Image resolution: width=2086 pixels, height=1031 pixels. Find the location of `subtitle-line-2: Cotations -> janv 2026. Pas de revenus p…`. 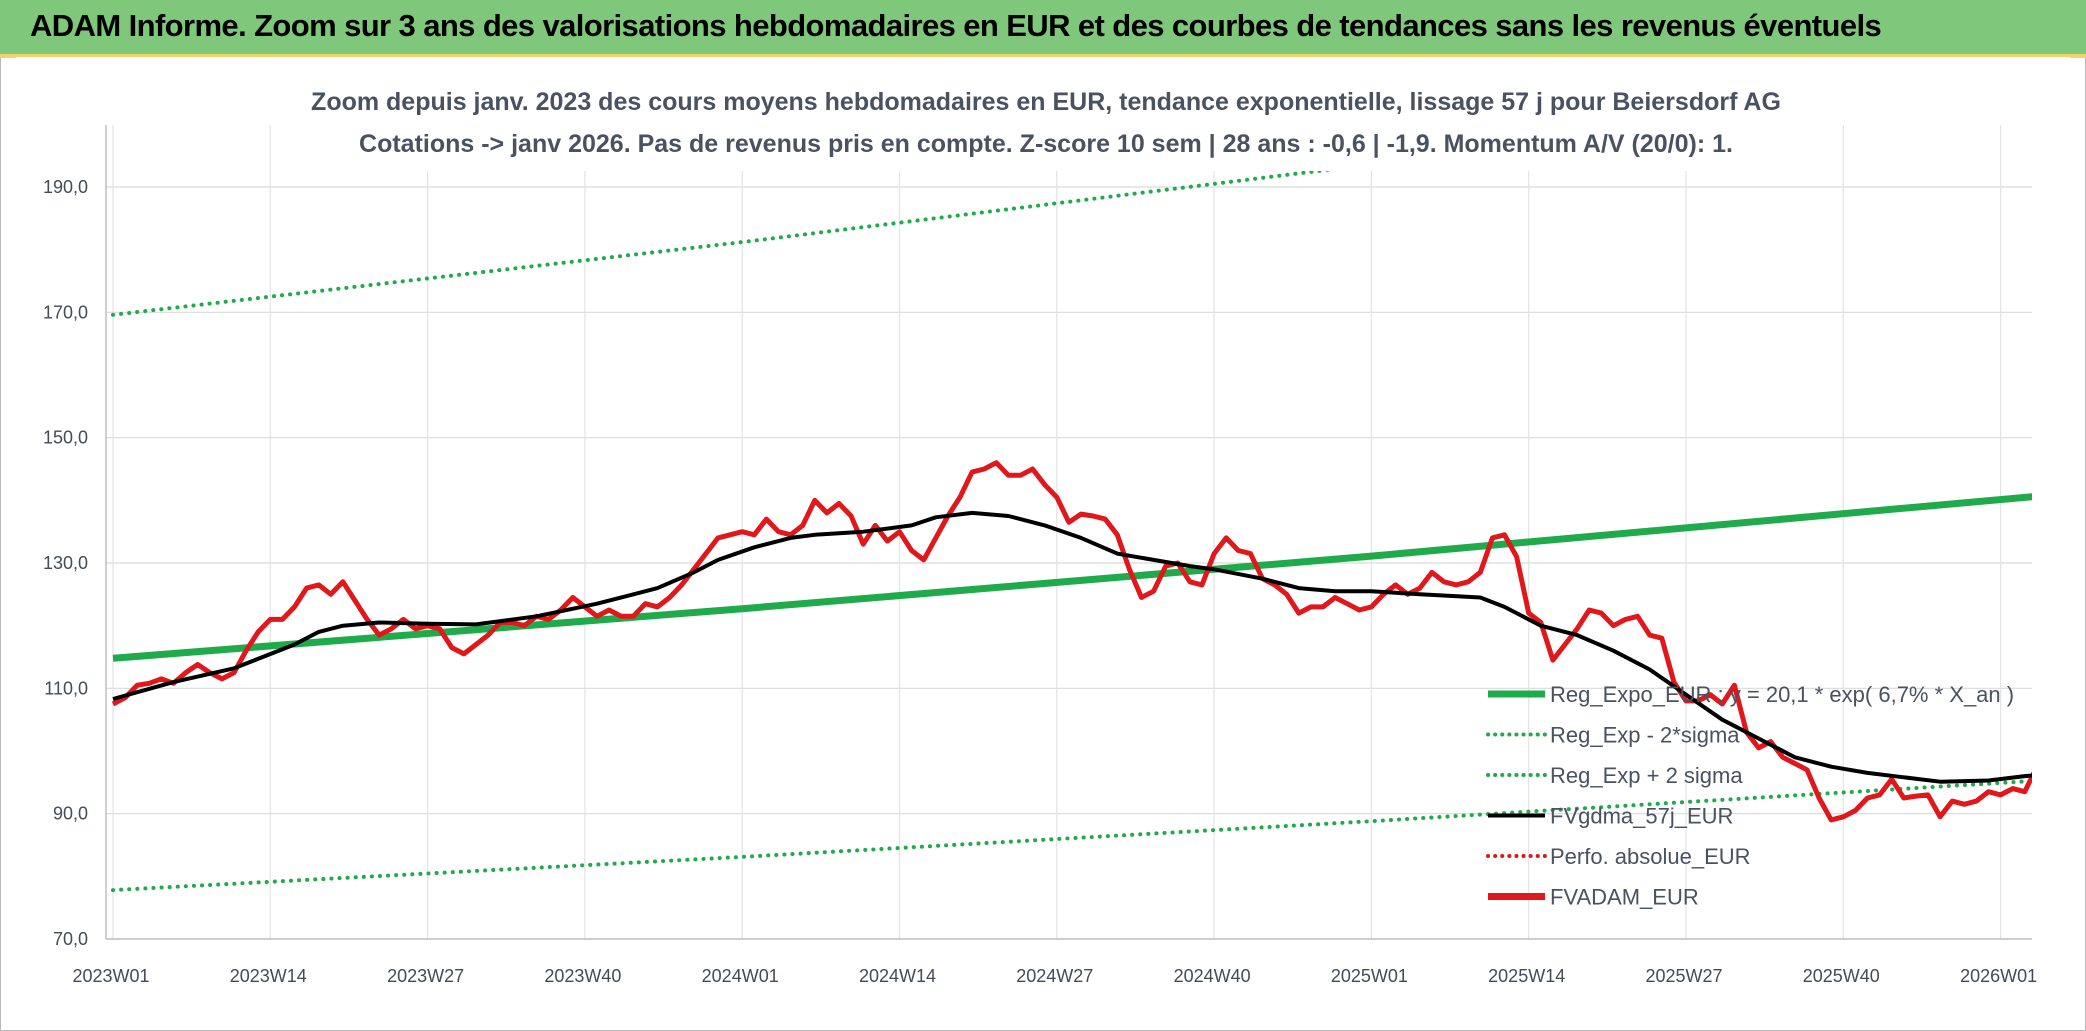

subtitle-line-2: Cotations -> janv 2026. Pas de revenus p… is located at coordinates (1046, 144).